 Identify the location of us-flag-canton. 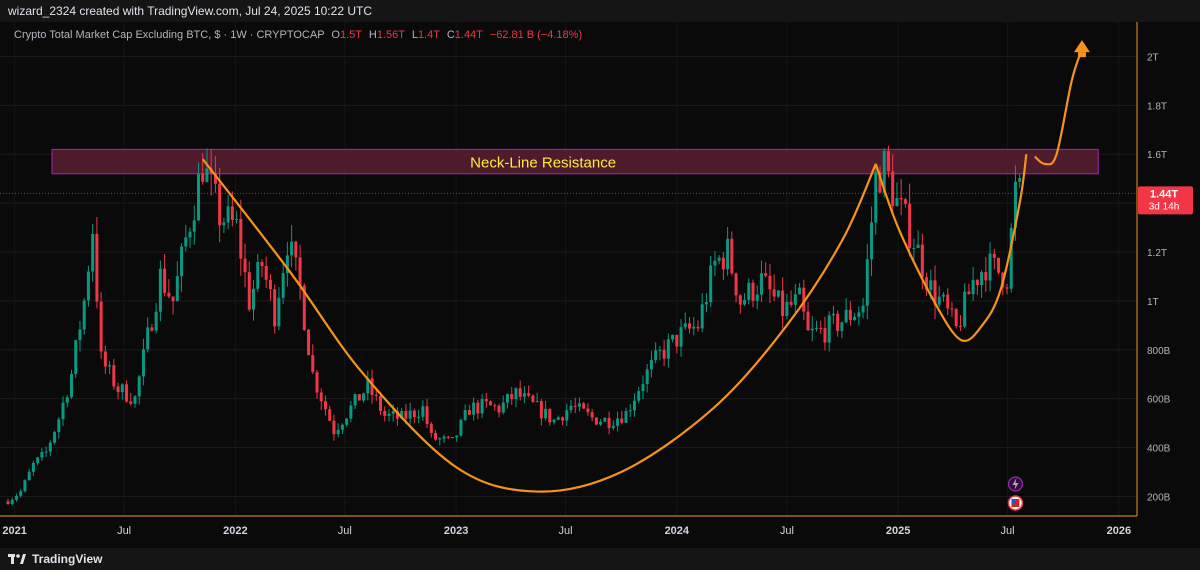
(1013, 501).